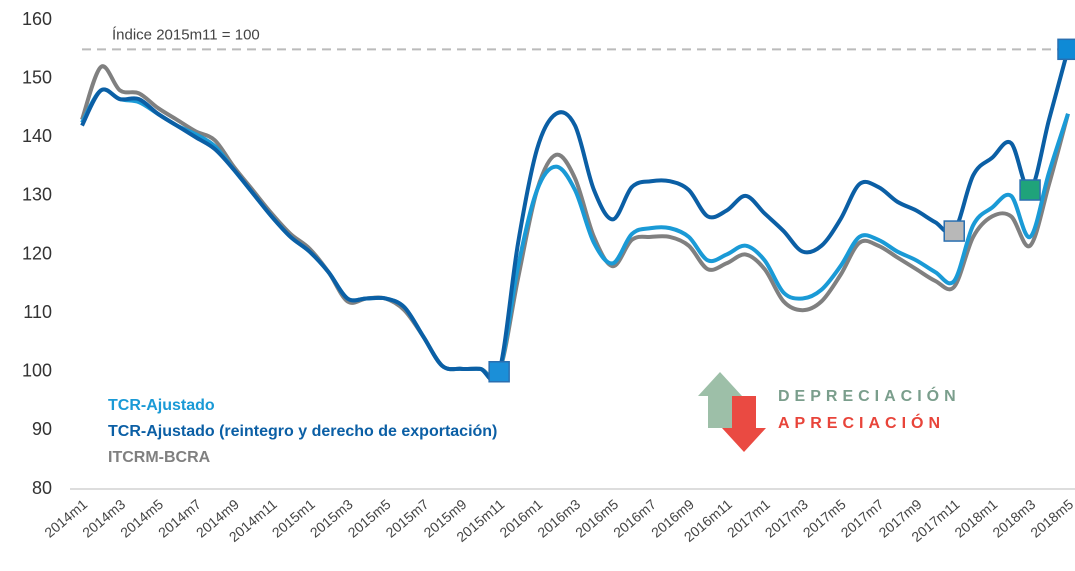 This screenshot has width=1075, height=571. What do you see at coordinates (186, 34) in the screenshot?
I see `reference-label: Índice 2015m11 = 100` at bounding box center [186, 34].